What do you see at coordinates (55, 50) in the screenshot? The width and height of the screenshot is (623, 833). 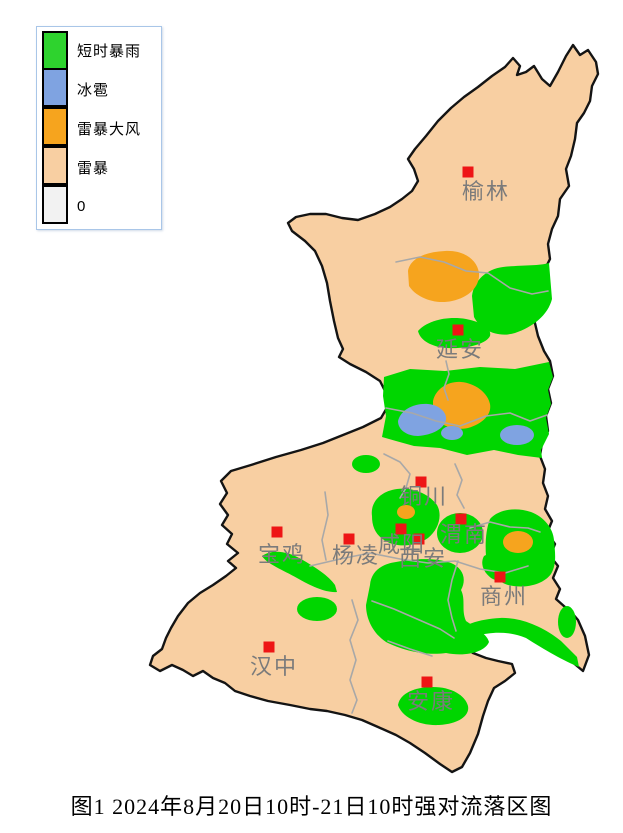 I see `legend-swatch-short-rain` at bounding box center [55, 50].